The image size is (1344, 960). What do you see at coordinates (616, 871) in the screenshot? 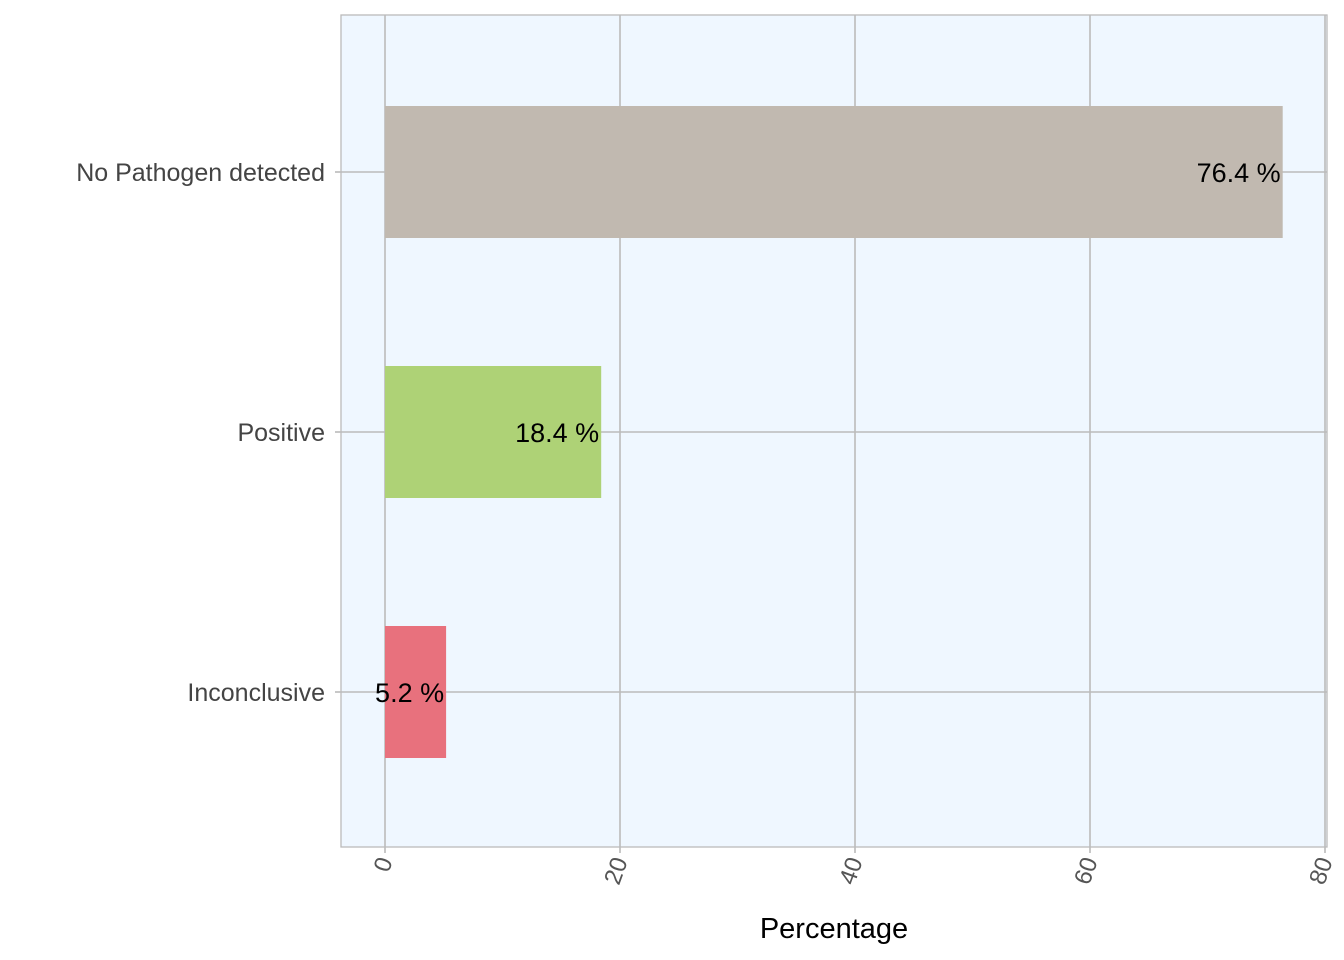
I see `x-tick-label-1: 20` at bounding box center [616, 871].